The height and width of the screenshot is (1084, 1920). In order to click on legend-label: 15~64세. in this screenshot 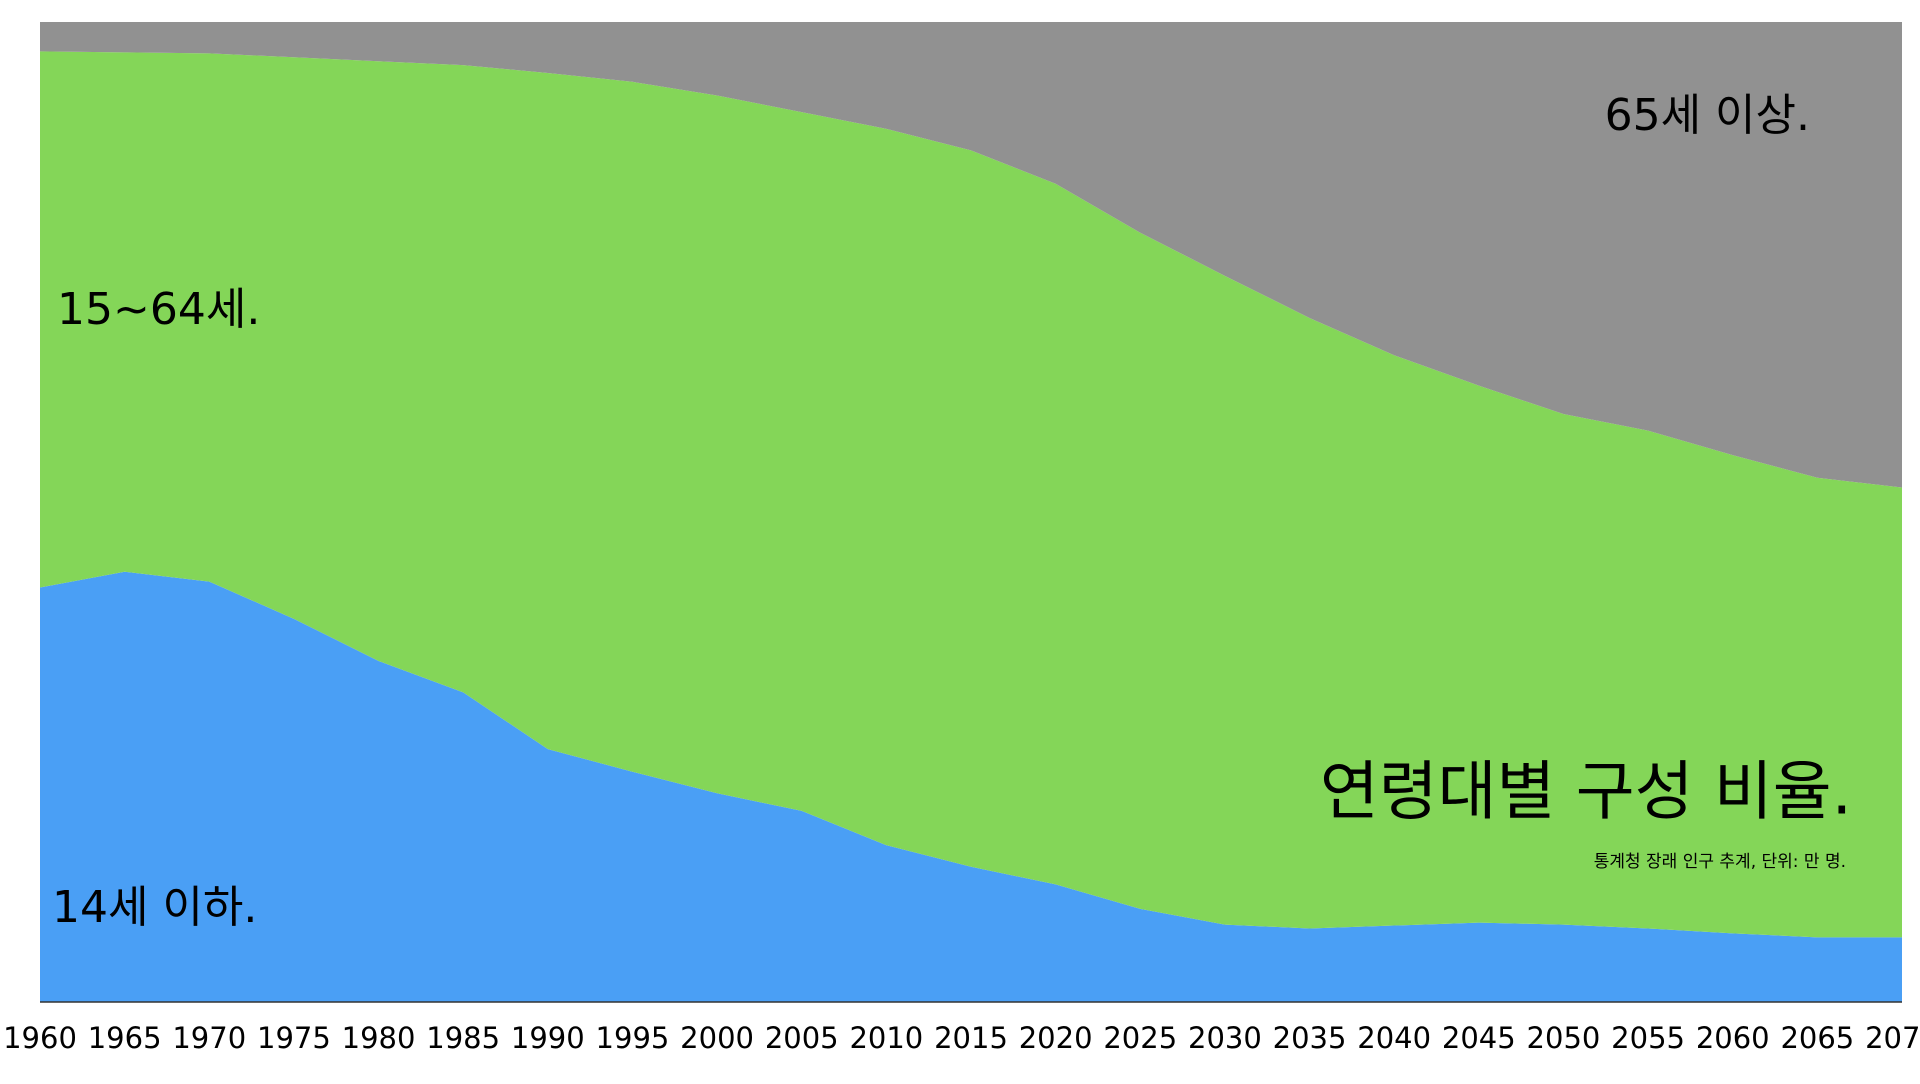, I will do `click(158, 309)`.